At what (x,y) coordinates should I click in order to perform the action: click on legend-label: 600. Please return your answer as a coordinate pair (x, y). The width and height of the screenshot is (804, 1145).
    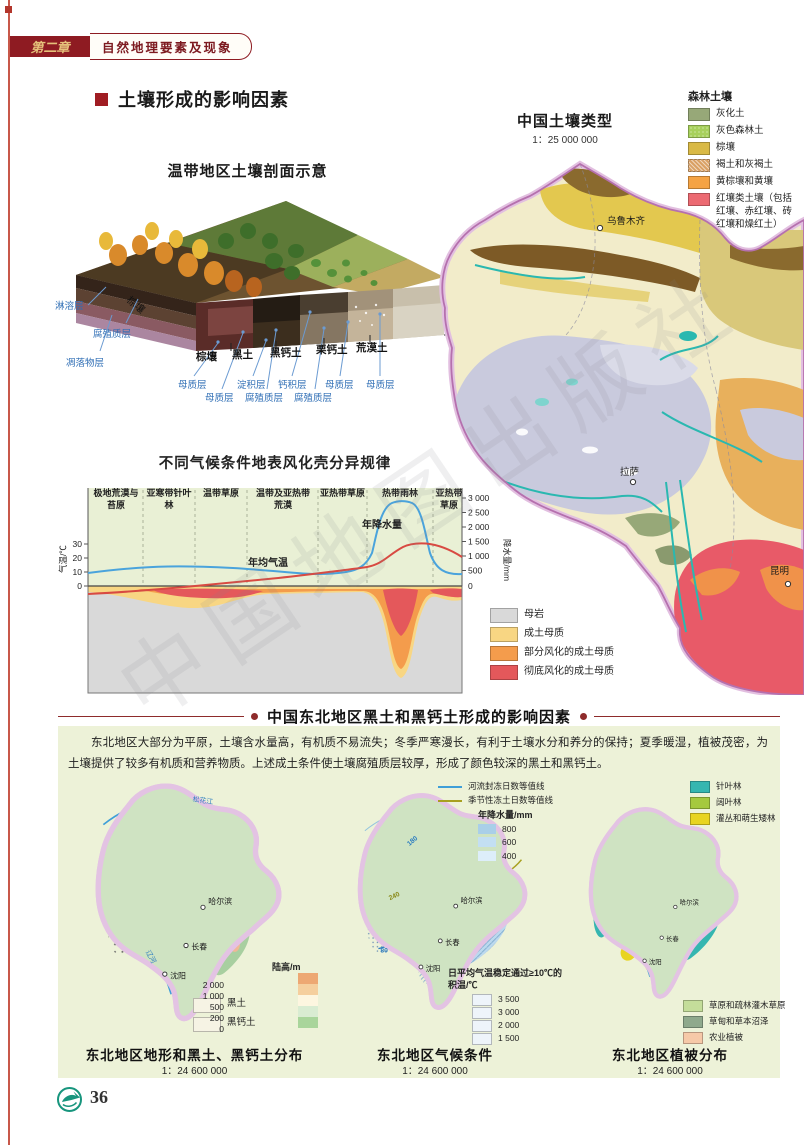
    Looking at the image, I should click on (509, 842).